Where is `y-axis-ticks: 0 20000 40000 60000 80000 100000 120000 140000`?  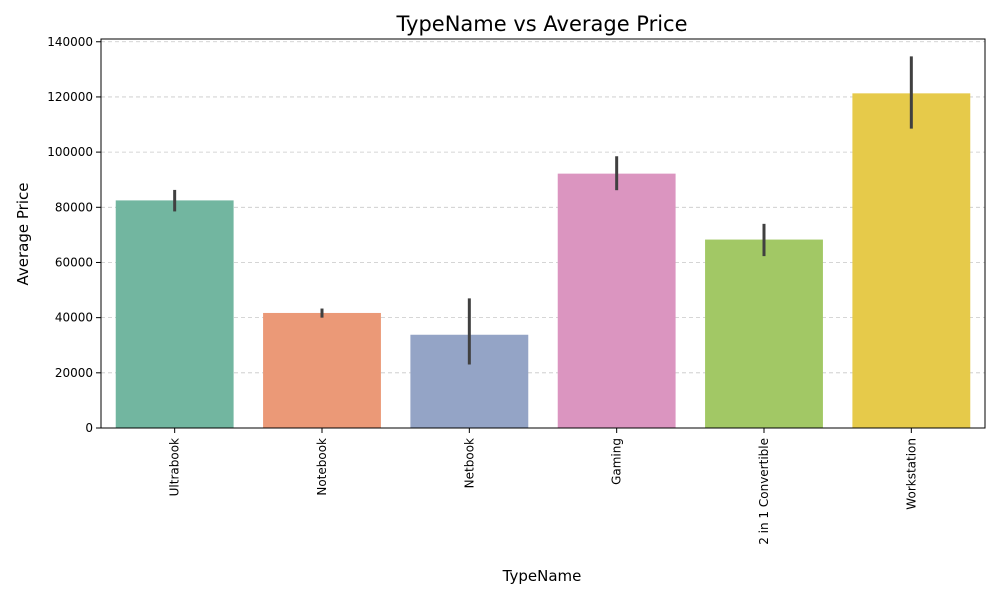
y-axis-ticks: 0 20000 40000 60000 80000 100000 120000 140000 is located at coordinates (74, 235).